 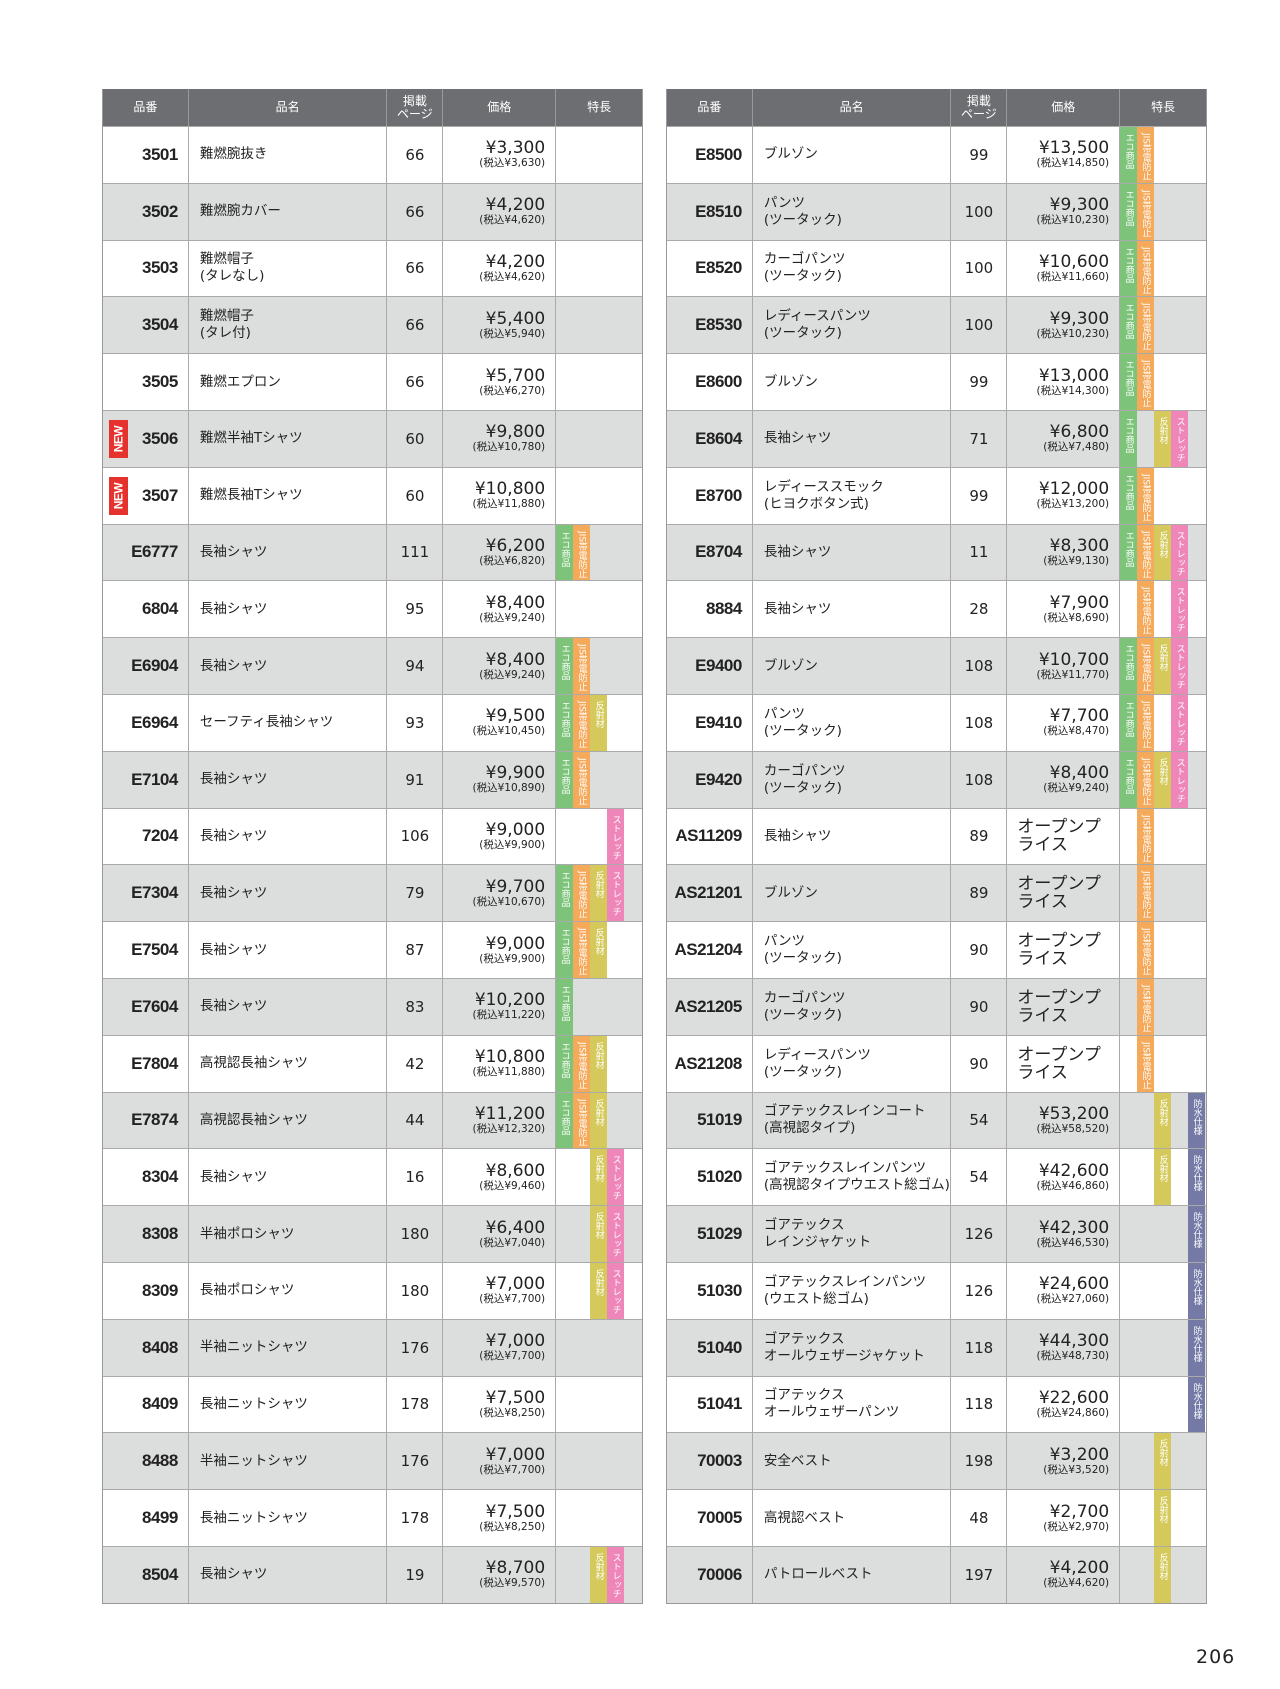 What do you see at coordinates (852, 155) in the screenshot?
I see `product-name: ブルゾン` at bounding box center [852, 155].